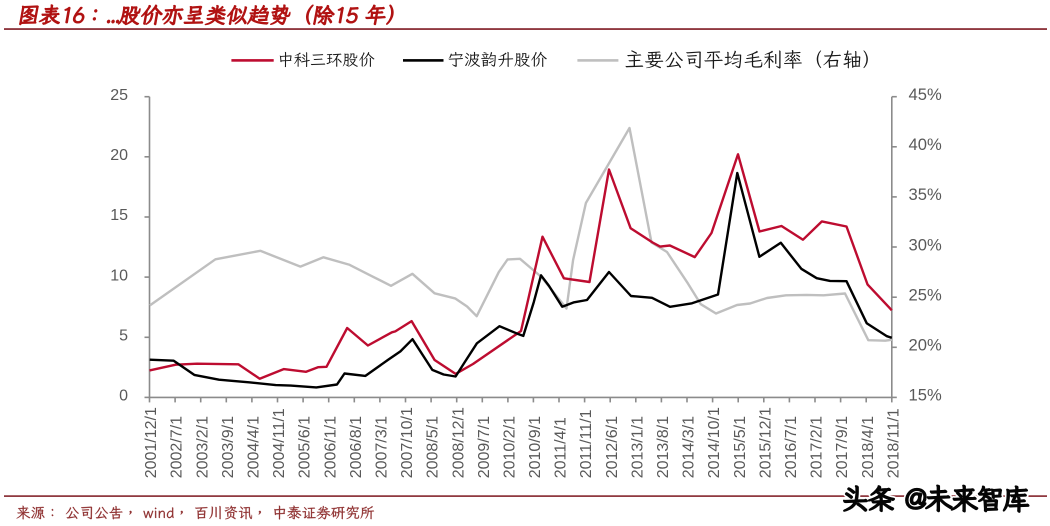  I want to click on svg-text: 2011/4/1, so click(561, 447).